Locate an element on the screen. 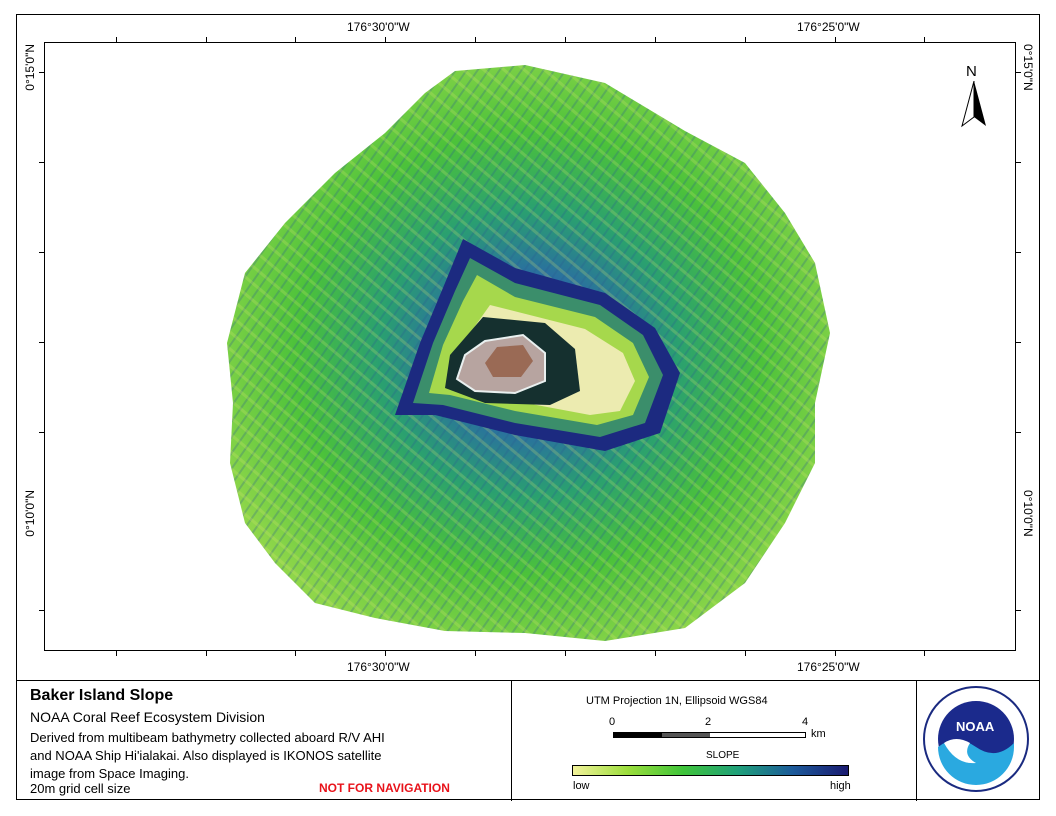 Image resolution: width=1056 pixels, height=816 pixels. lon-label-top-left: 176°30'0"W is located at coordinates (378, 27).